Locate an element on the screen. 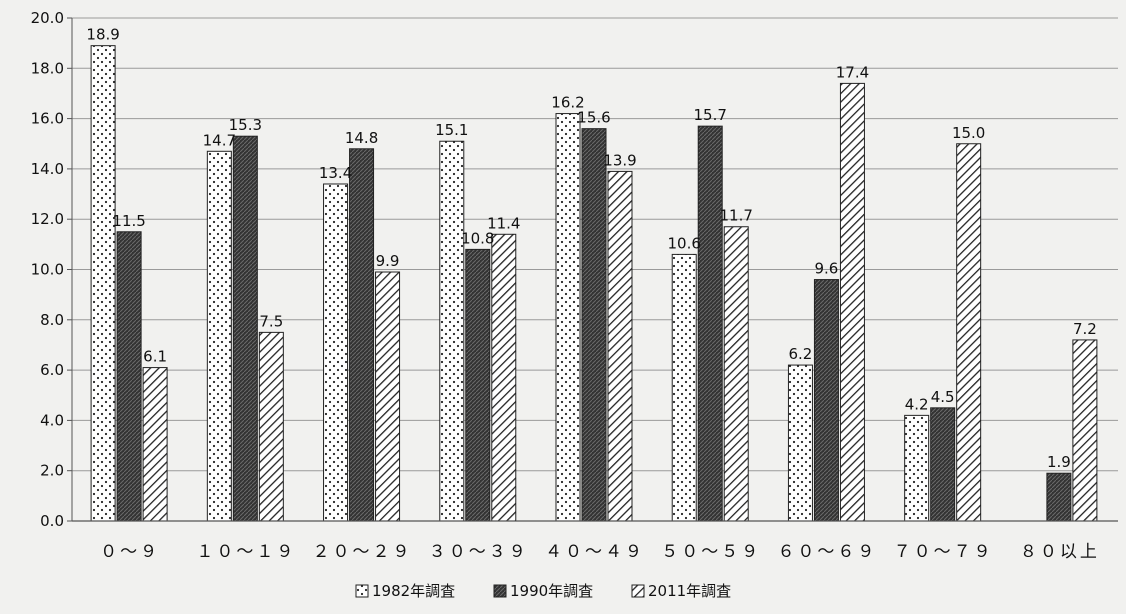 Image resolution: width=1126 pixels, height=614 pixels. legend: 1982年調査 1990年調査 2011年調査 is located at coordinates (543, 591).